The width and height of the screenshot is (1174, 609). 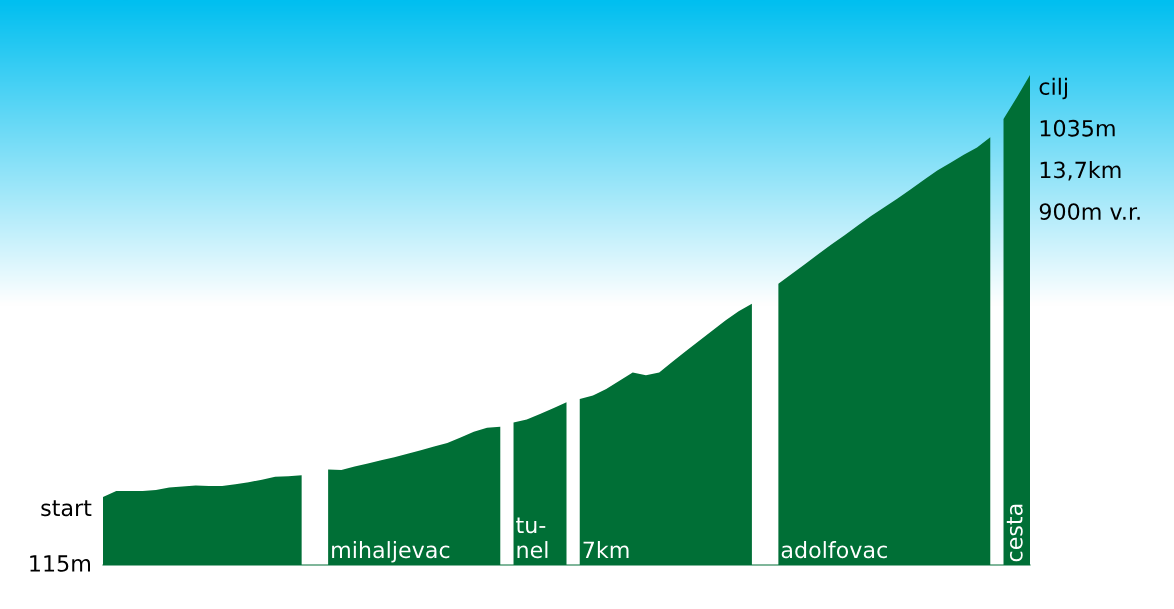 I want to click on text: 900m v.r., so click(x=1089, y=211).